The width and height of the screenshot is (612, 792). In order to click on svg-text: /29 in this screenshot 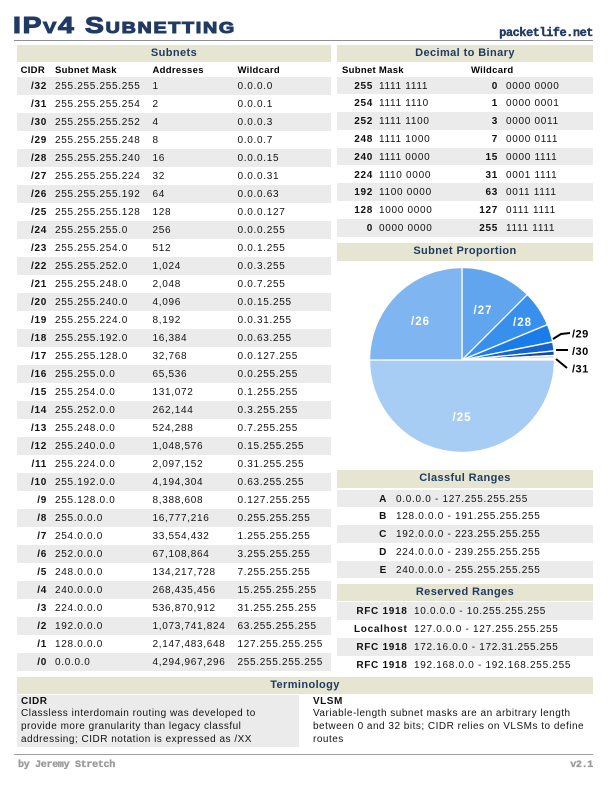, I will do `click(580, 335)`.